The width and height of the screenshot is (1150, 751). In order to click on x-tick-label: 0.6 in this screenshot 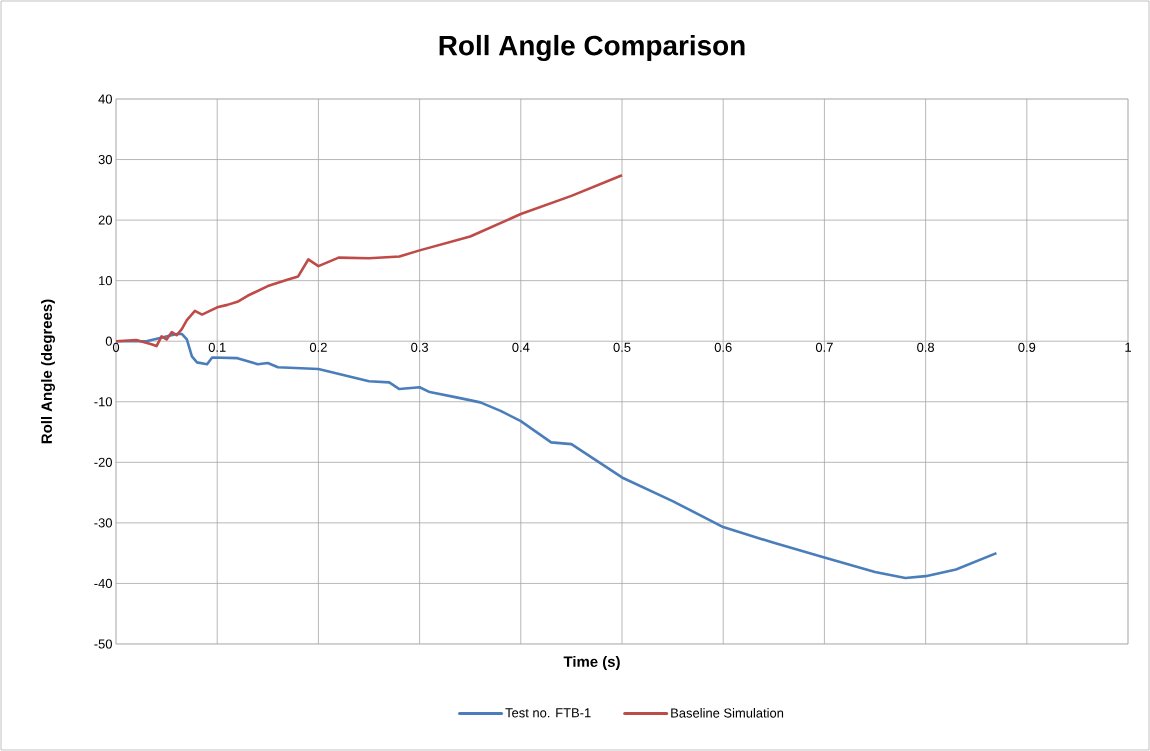, I will do `click(723, 347)`.